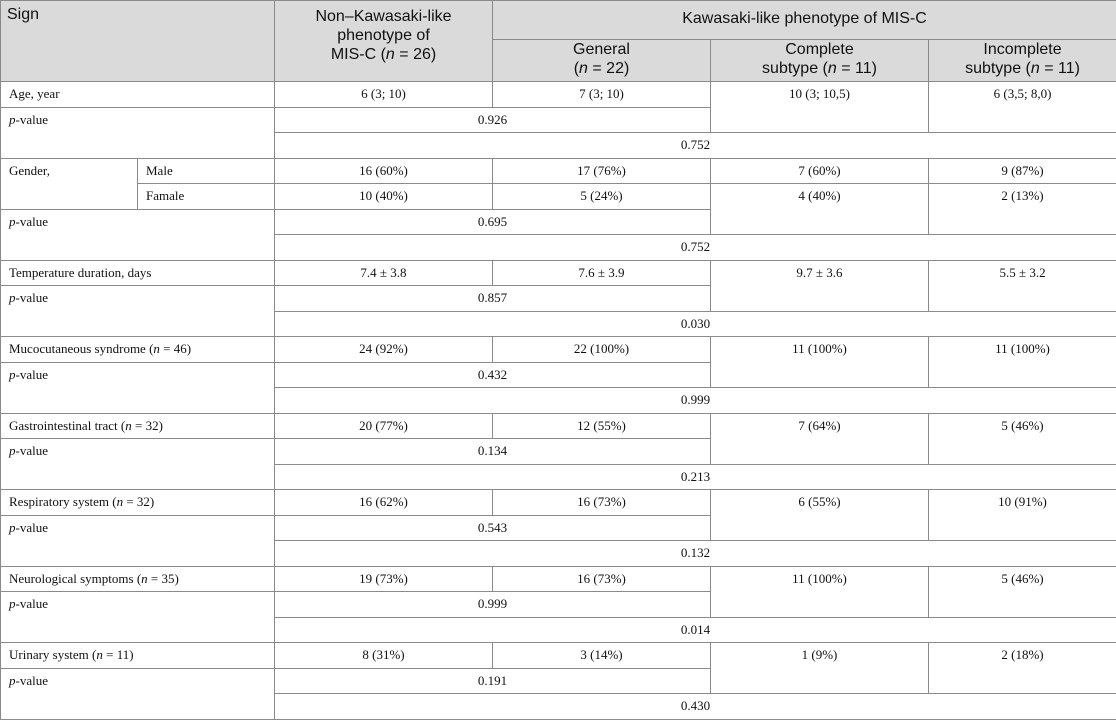 The image size is (1116, 720). What do you see at coordinates (694, 477) in the screenshot?
I see `p-value-cell: 0.213` at bounding box center [694, 477].